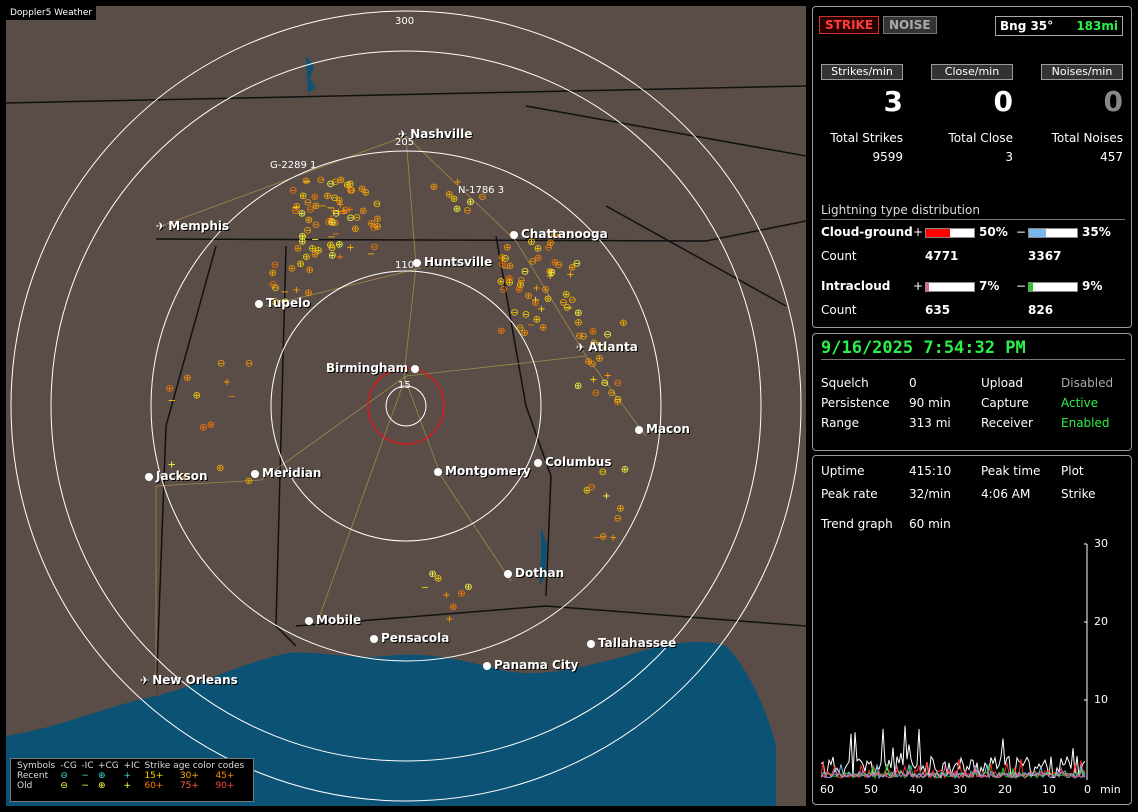 This screenshot has height=812, width=1138. I want to click on city-pensacola: Pensacola, so click(409, 638).